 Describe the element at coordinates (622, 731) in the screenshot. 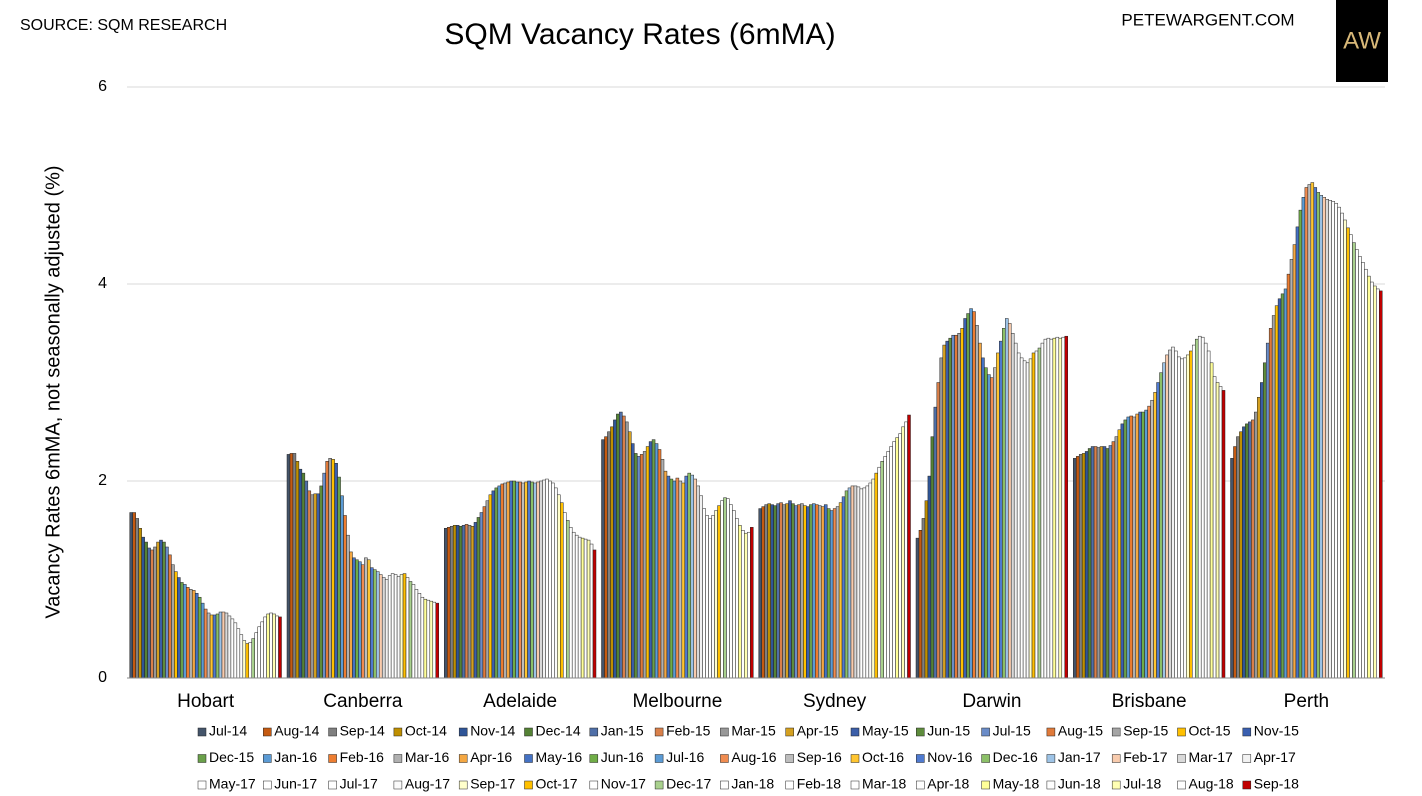

I see `legend-label: Jan-15` at that location.